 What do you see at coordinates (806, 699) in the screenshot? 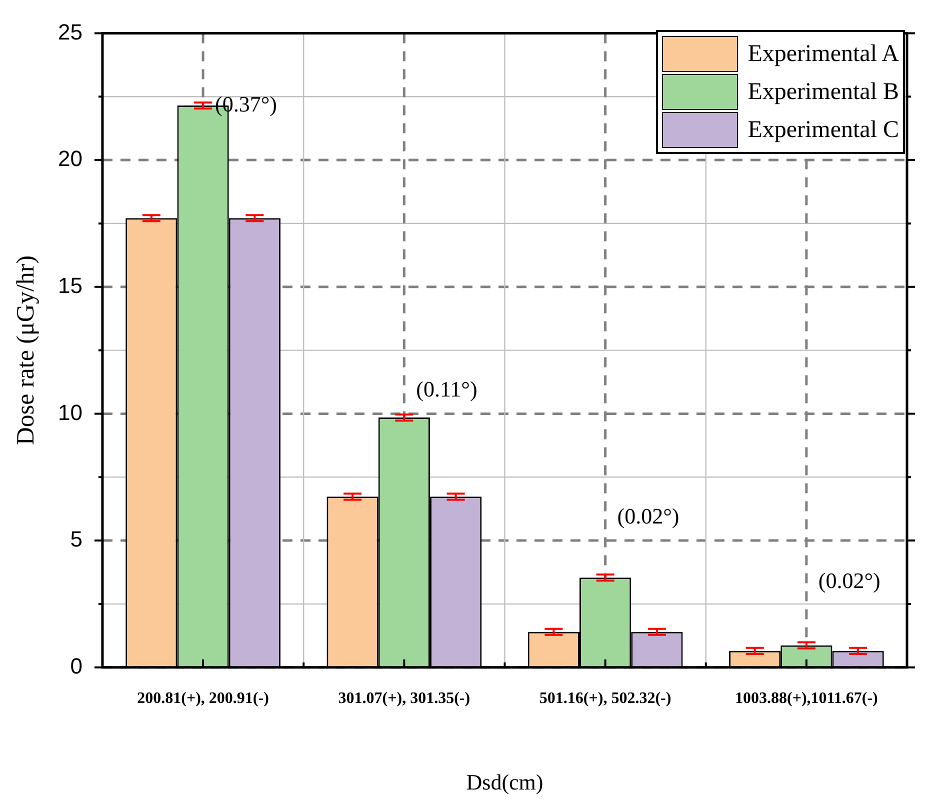
I see `x-tick-label: 1003.88(+),1011.67(-)` at bounding box center [806, 699].